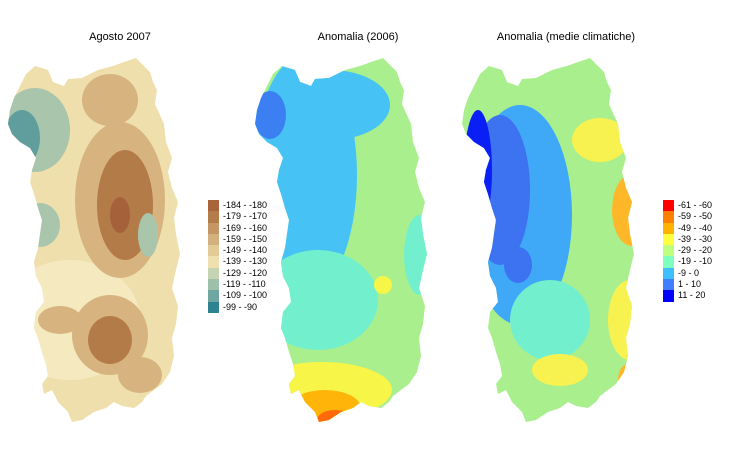  Describe the element at coordinates (621, 320) in the screenshot. I see `anomclim-se-yellow` at that location.